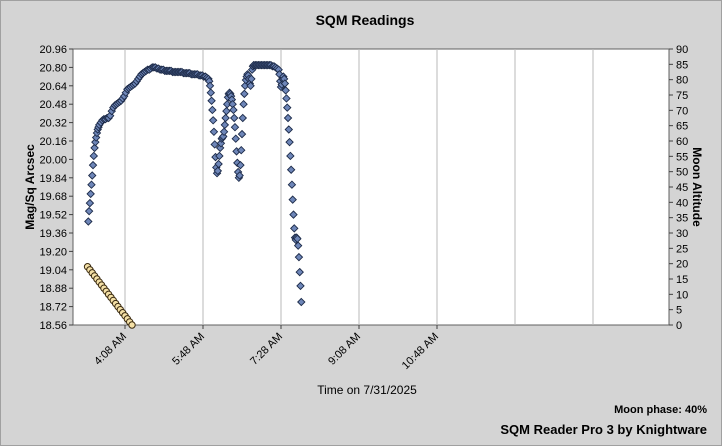  What do you see at coordinates (110, 349) in the screenshot?
I see `x-tick-label: 4:08 AM` at bounding box center [110, 349].